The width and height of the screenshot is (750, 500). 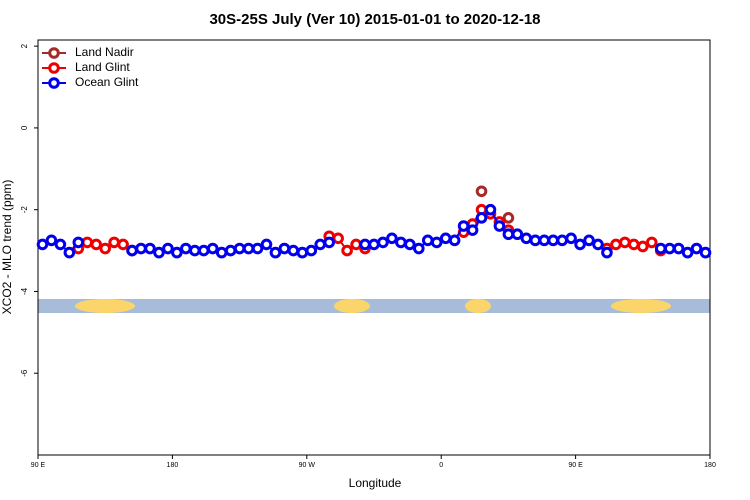 What do you see at coordinates (375, 483) in the screenshot?
I see `x-axis-label: Longitude` at bounding box center [375, 483].